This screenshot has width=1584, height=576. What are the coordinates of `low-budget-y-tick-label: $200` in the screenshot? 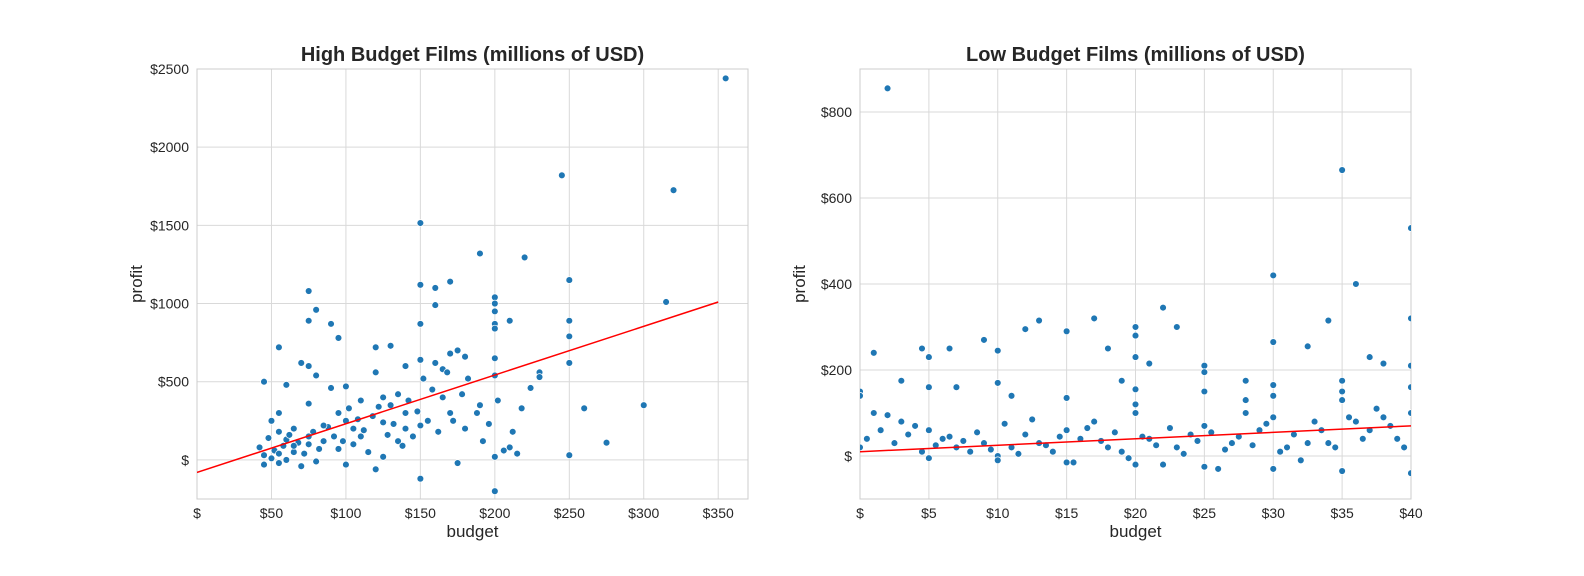 It's located at (836, 370).